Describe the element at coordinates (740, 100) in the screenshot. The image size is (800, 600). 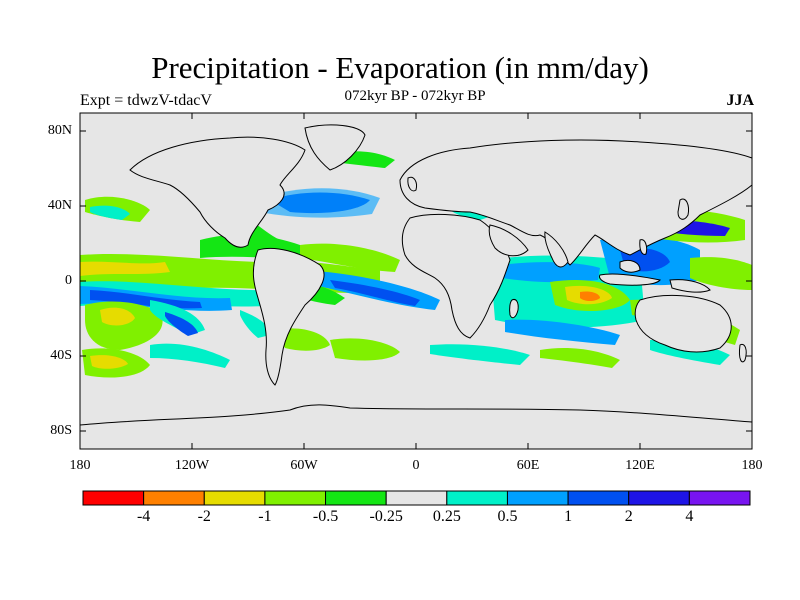
I see `season-label: JJA` at that location.